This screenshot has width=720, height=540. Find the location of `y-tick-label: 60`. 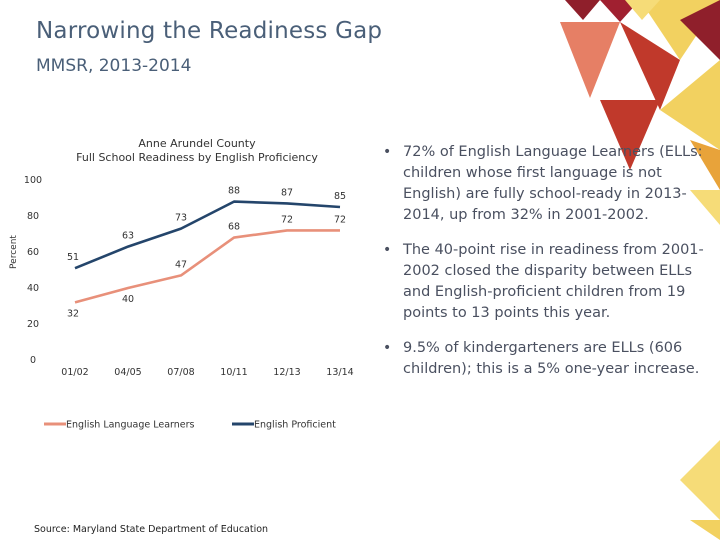

y-tick-label: 60 is located at coordinates (33, 252).